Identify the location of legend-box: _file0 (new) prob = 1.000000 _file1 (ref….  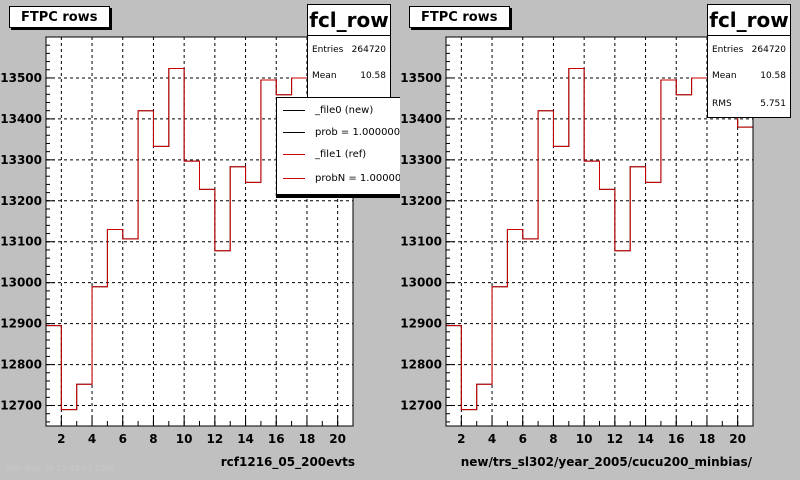
(338, 146).